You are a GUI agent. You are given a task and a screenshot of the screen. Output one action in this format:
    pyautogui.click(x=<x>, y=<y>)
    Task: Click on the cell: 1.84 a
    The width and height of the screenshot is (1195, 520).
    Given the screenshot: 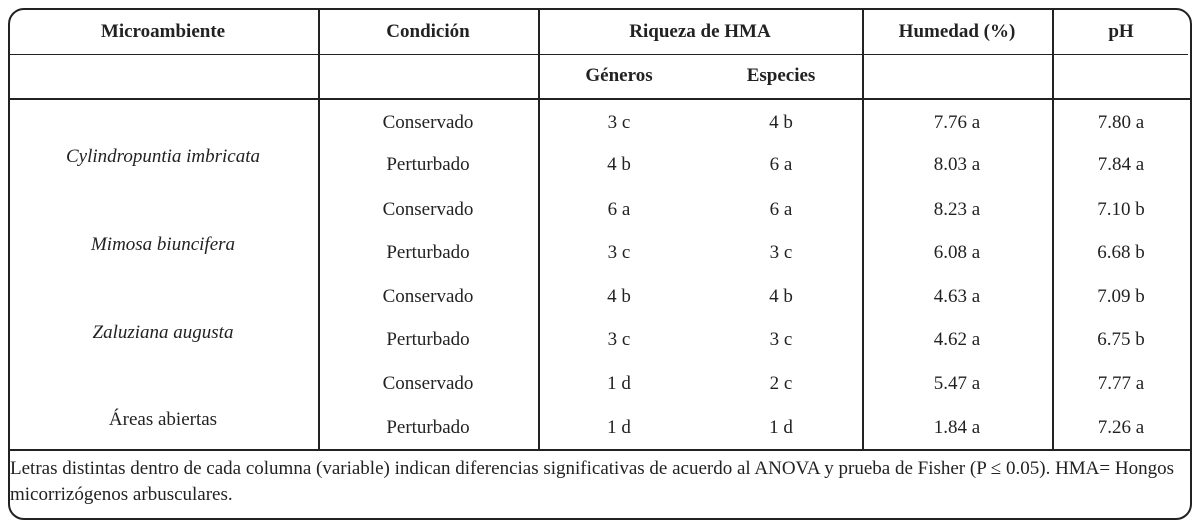 What is the action you would take?
    pyautogui.click(x=957, y=427)
    